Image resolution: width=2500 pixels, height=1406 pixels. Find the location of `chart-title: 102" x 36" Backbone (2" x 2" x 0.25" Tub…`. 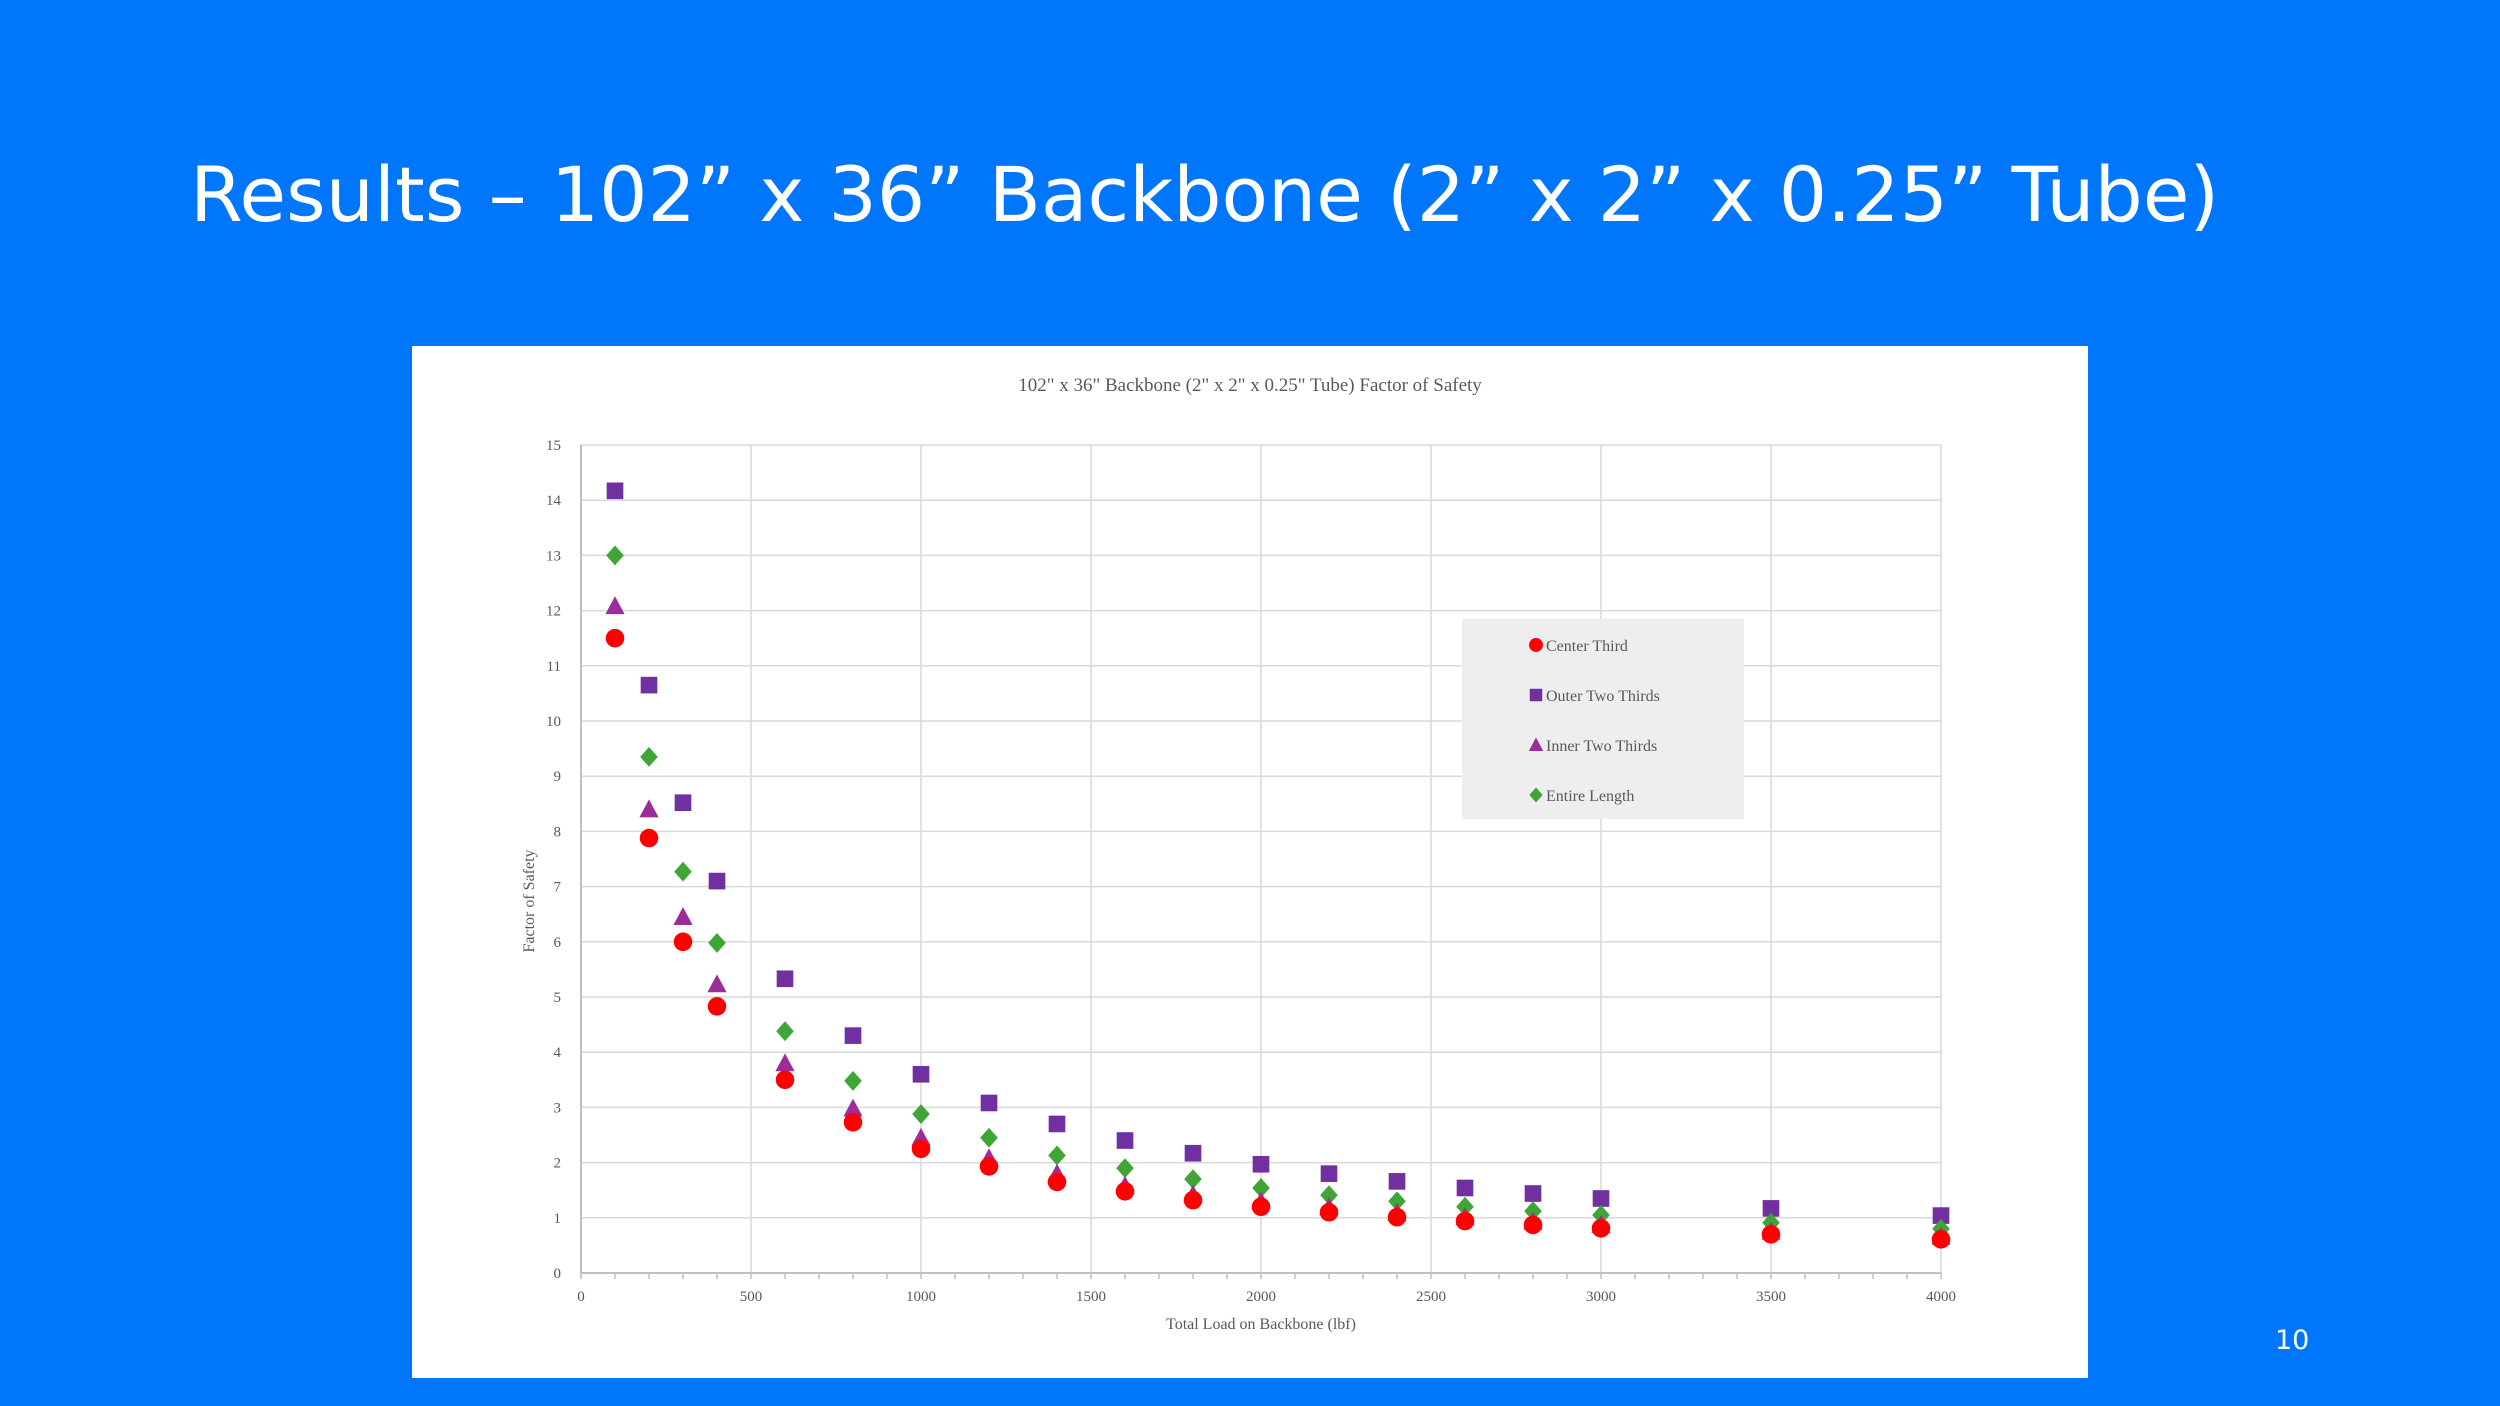

chart-title: 102" x 36" Backbone (2" x 2" x 0.25" Tub… is located at coordinates (1250, 385).